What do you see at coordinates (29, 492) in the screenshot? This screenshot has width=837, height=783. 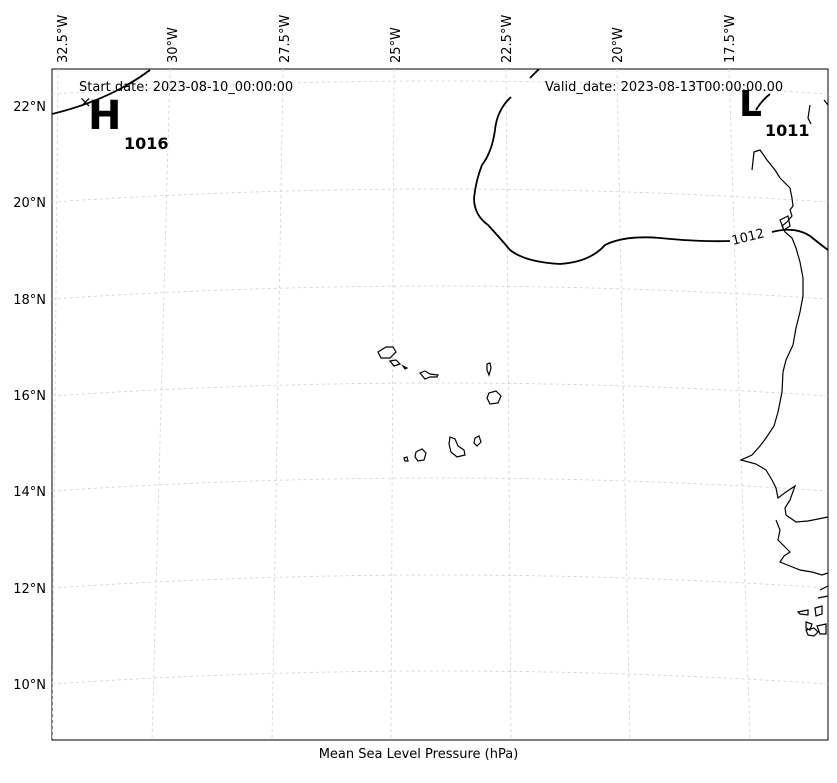 I see `lat-label-14n: 14°N` at bounding box center [29, 492].